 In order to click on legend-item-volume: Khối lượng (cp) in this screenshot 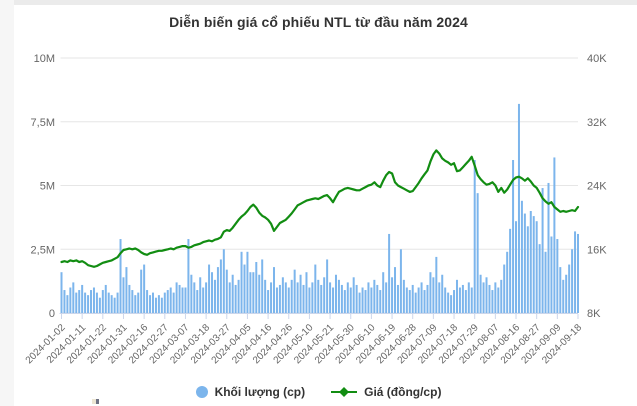, I will do `click(250, 392)`.